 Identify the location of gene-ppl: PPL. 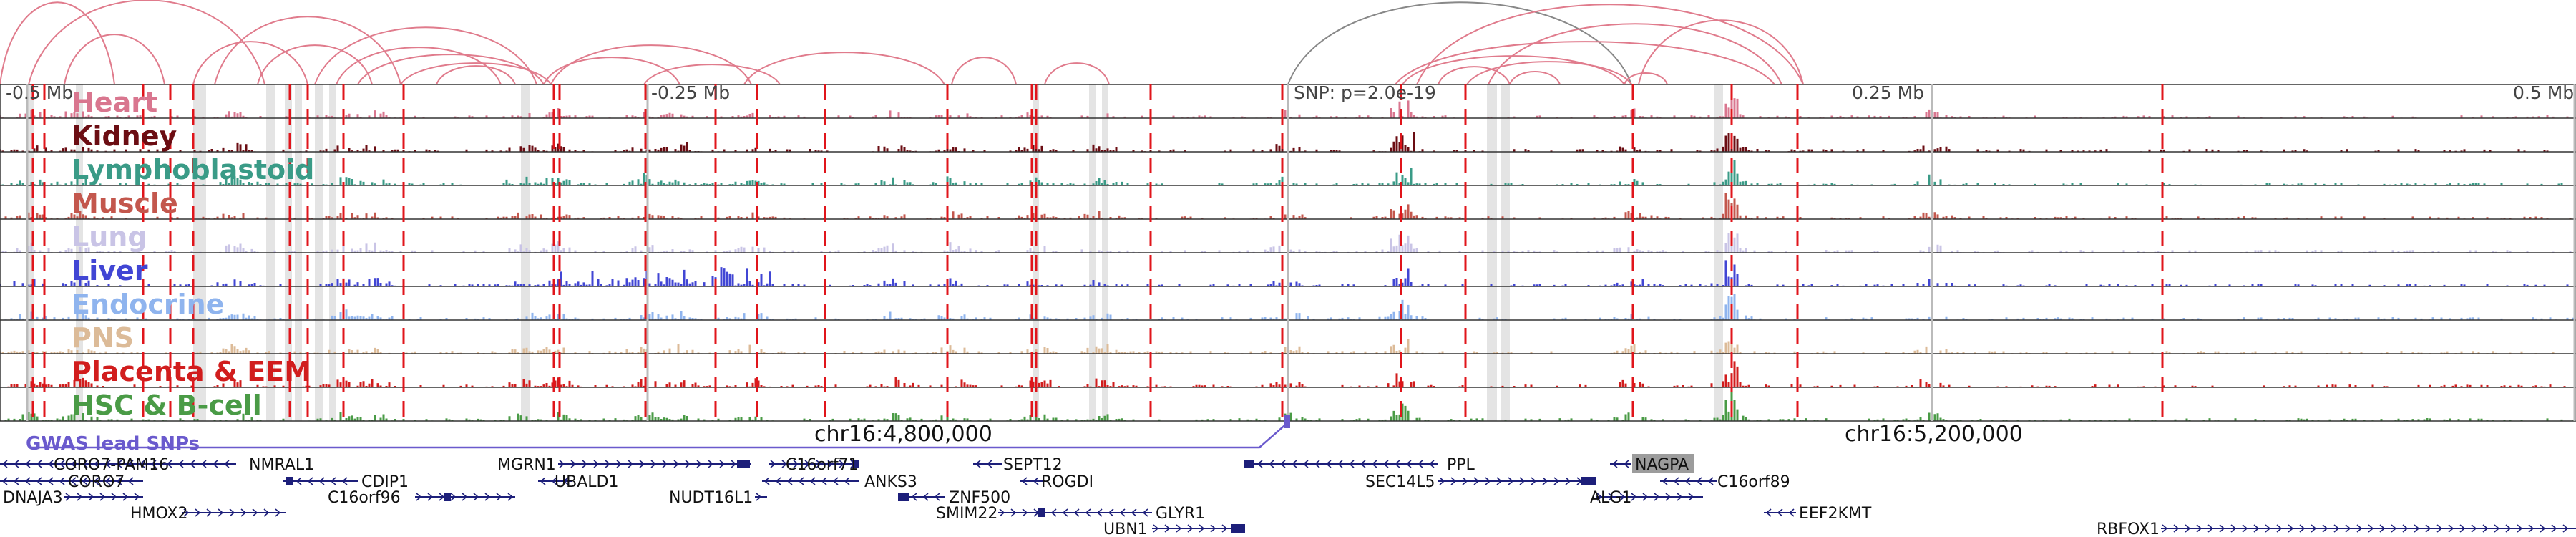
(1359, 465).